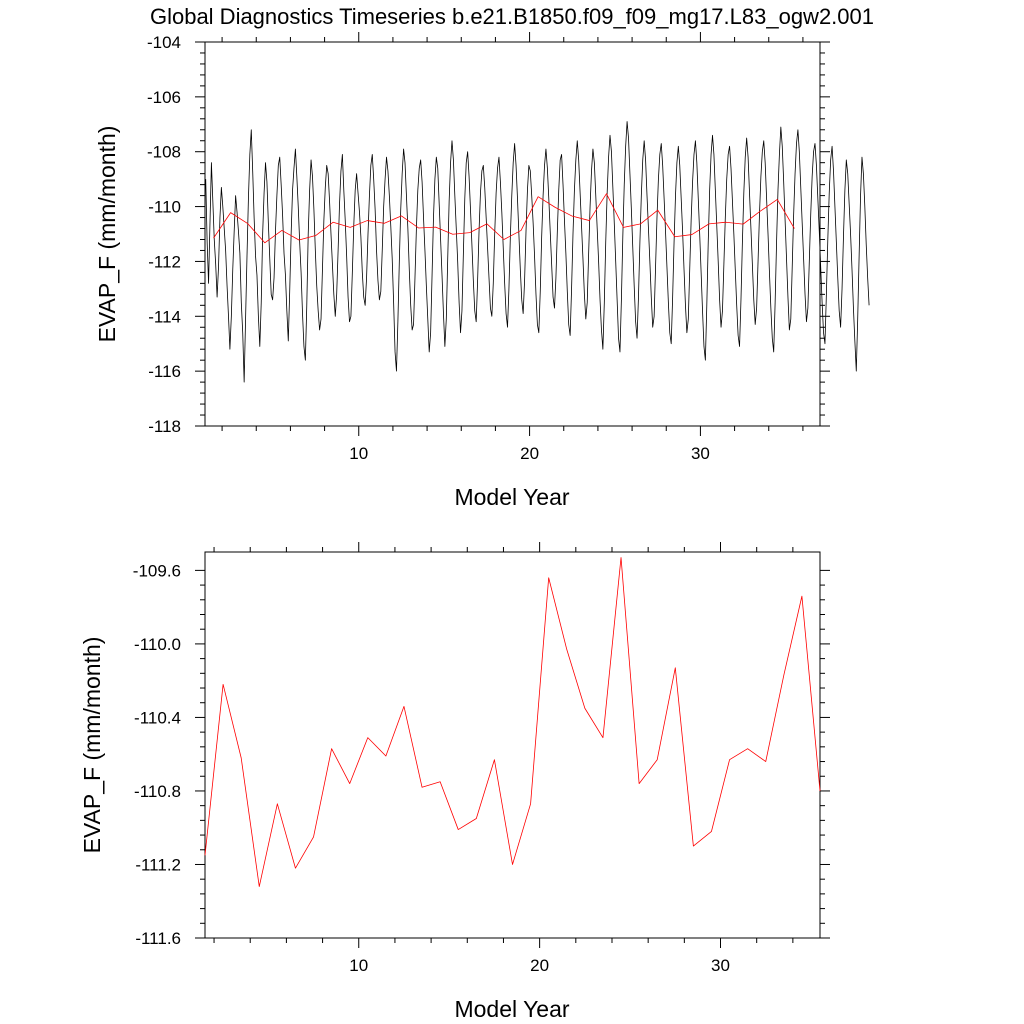 This screenshot has width=1024, height=1024. I want to click on y-tick-label: -112, so click(164, 261).